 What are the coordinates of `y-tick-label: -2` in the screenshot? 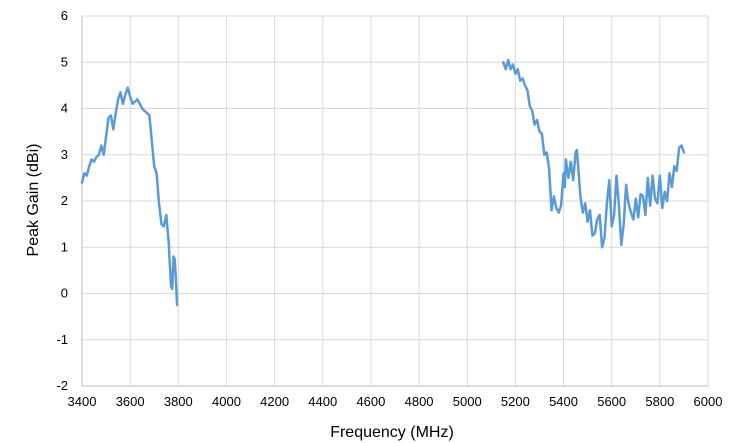 It's located at (62, 385).